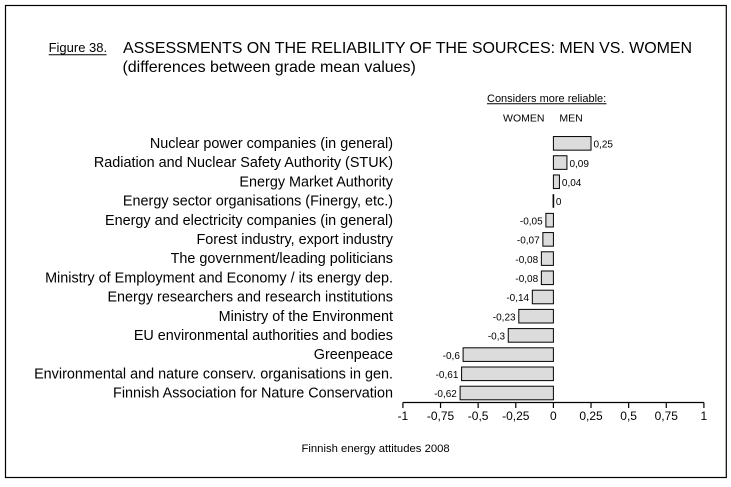 The image size is (731, 487). I want to click on svg-text: -0,23, so click(504, 317).